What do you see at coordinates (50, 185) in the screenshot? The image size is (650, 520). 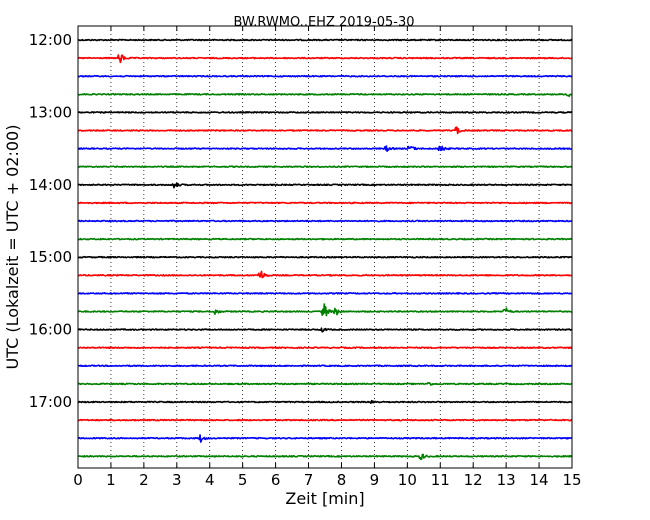 I see `y-tick-label-1400: 14:00` at bounding box center [50, 185].